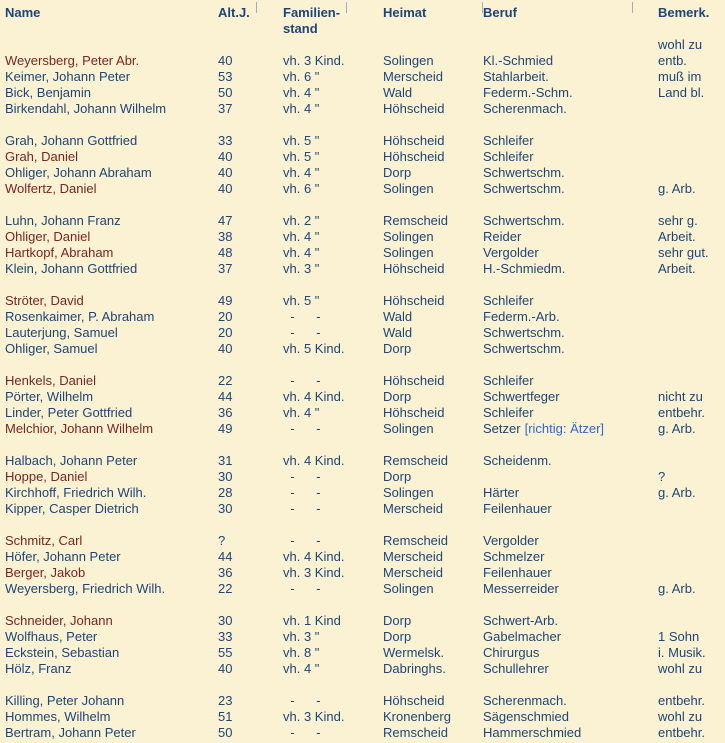 The image size is (725, 743). What do you see at coordinates (72, 60) in the screenshot?
I see `person-name: Weyersberg, Peter Abr.` at bounding box center [72, 60].